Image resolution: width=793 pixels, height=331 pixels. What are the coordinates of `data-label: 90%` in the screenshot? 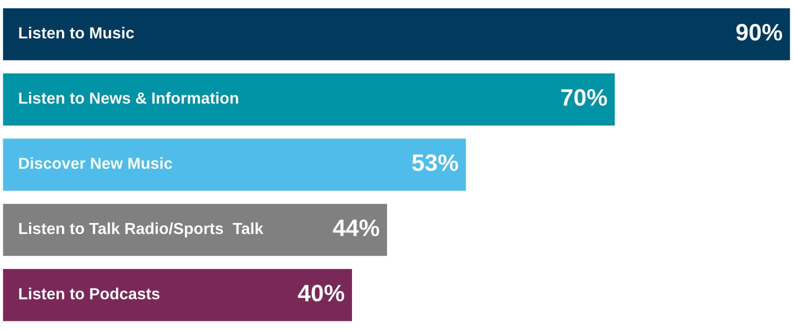 It's located at (759, 32).